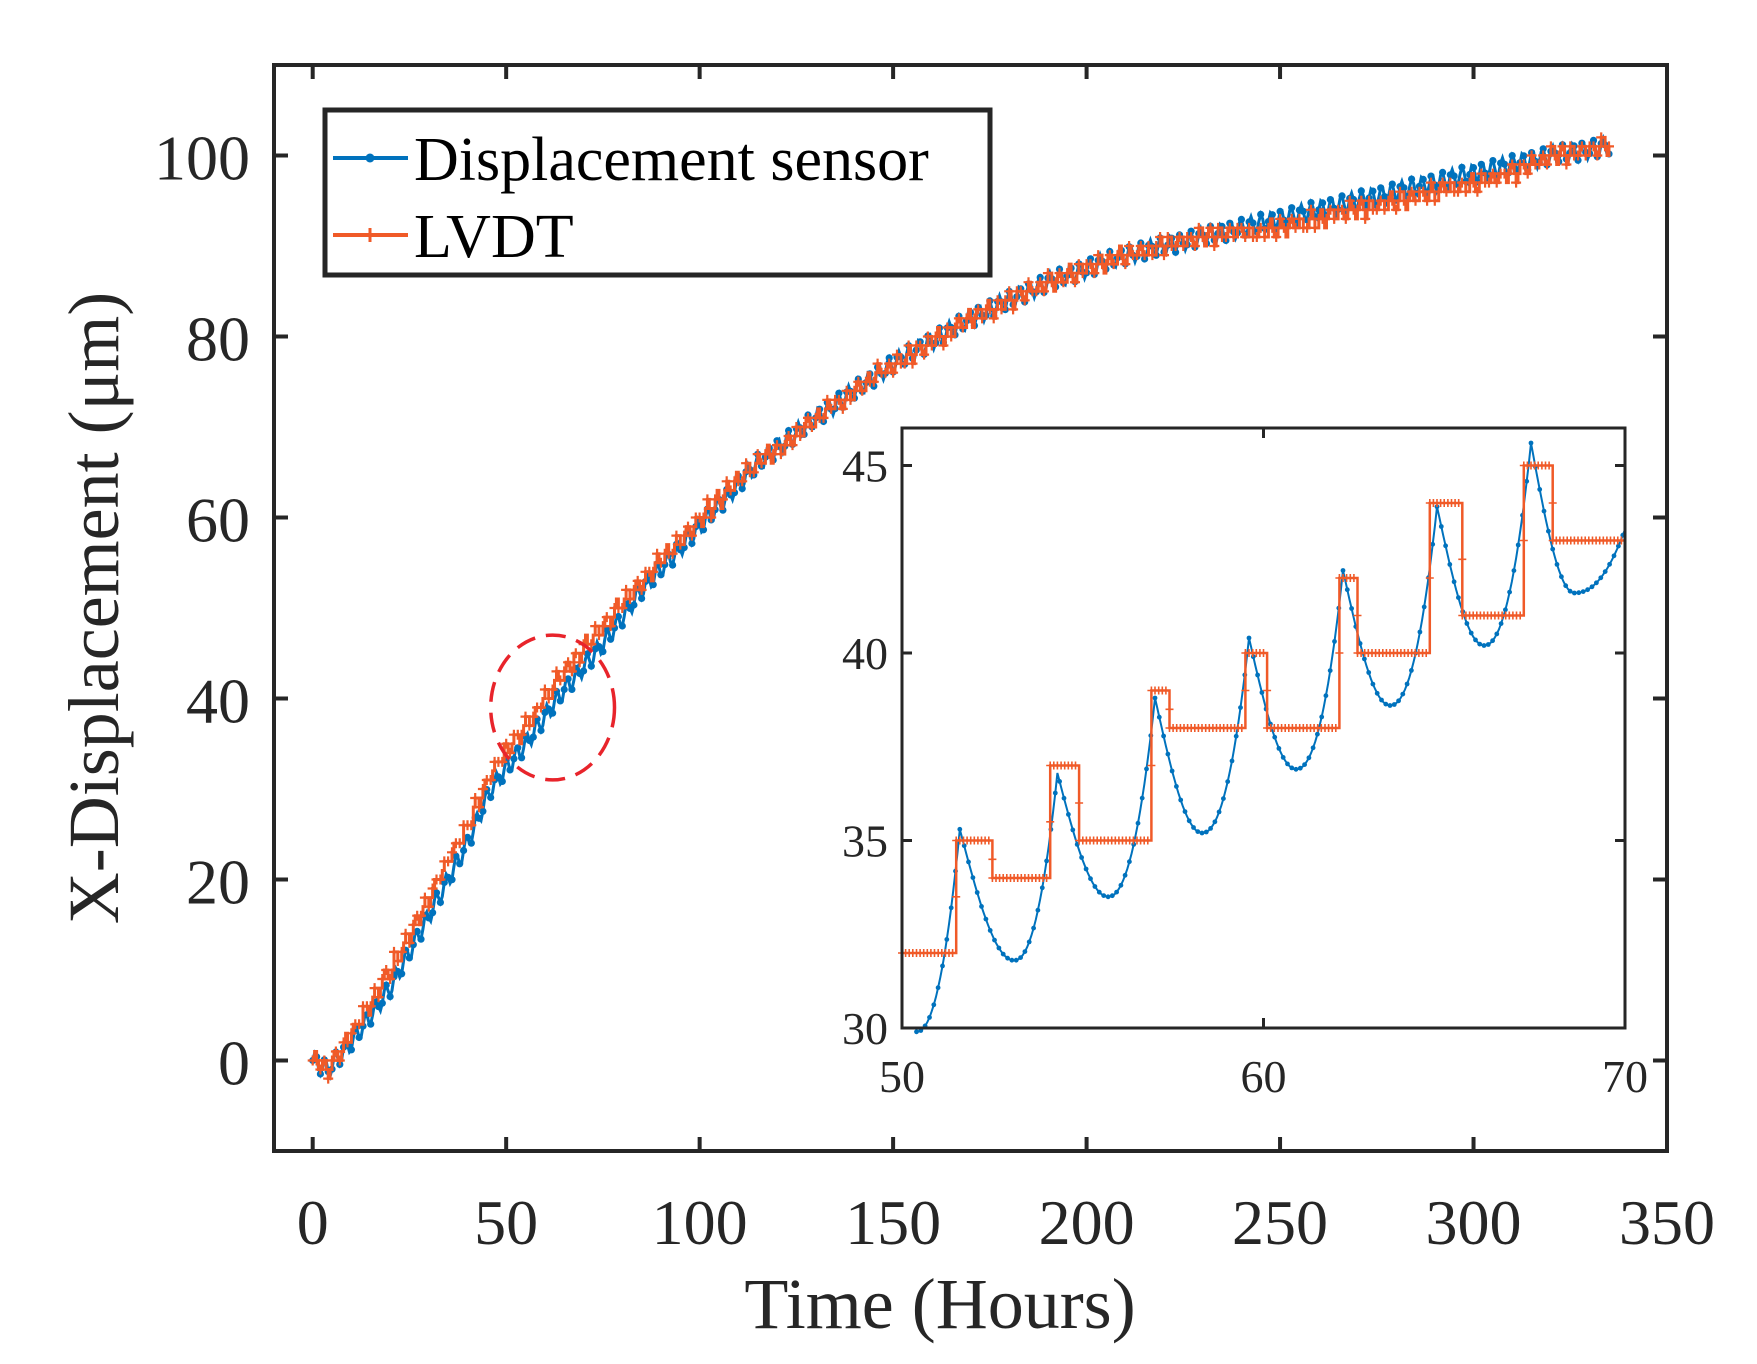 This screenshot has height=1364, width=1757. I want to click on x-tick-label: 300, so click(1474, 1222).